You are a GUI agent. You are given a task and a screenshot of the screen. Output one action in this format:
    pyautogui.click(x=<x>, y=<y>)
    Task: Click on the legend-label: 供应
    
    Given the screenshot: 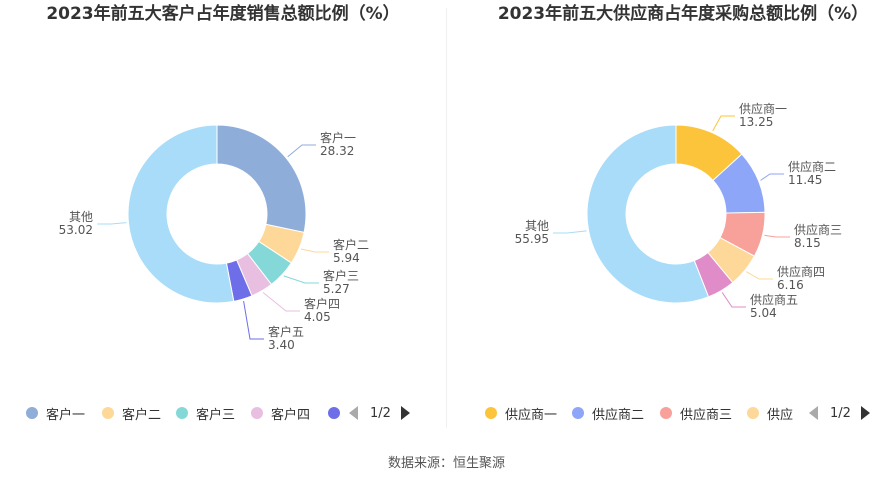 What is the action you would take?
    pyautogui.click(x=780, y=415)
    